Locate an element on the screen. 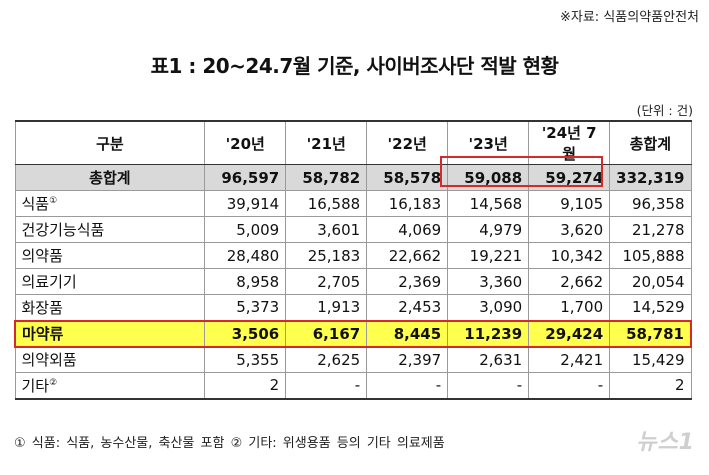  cell: 22,662 is located at coordinates (407, 255).